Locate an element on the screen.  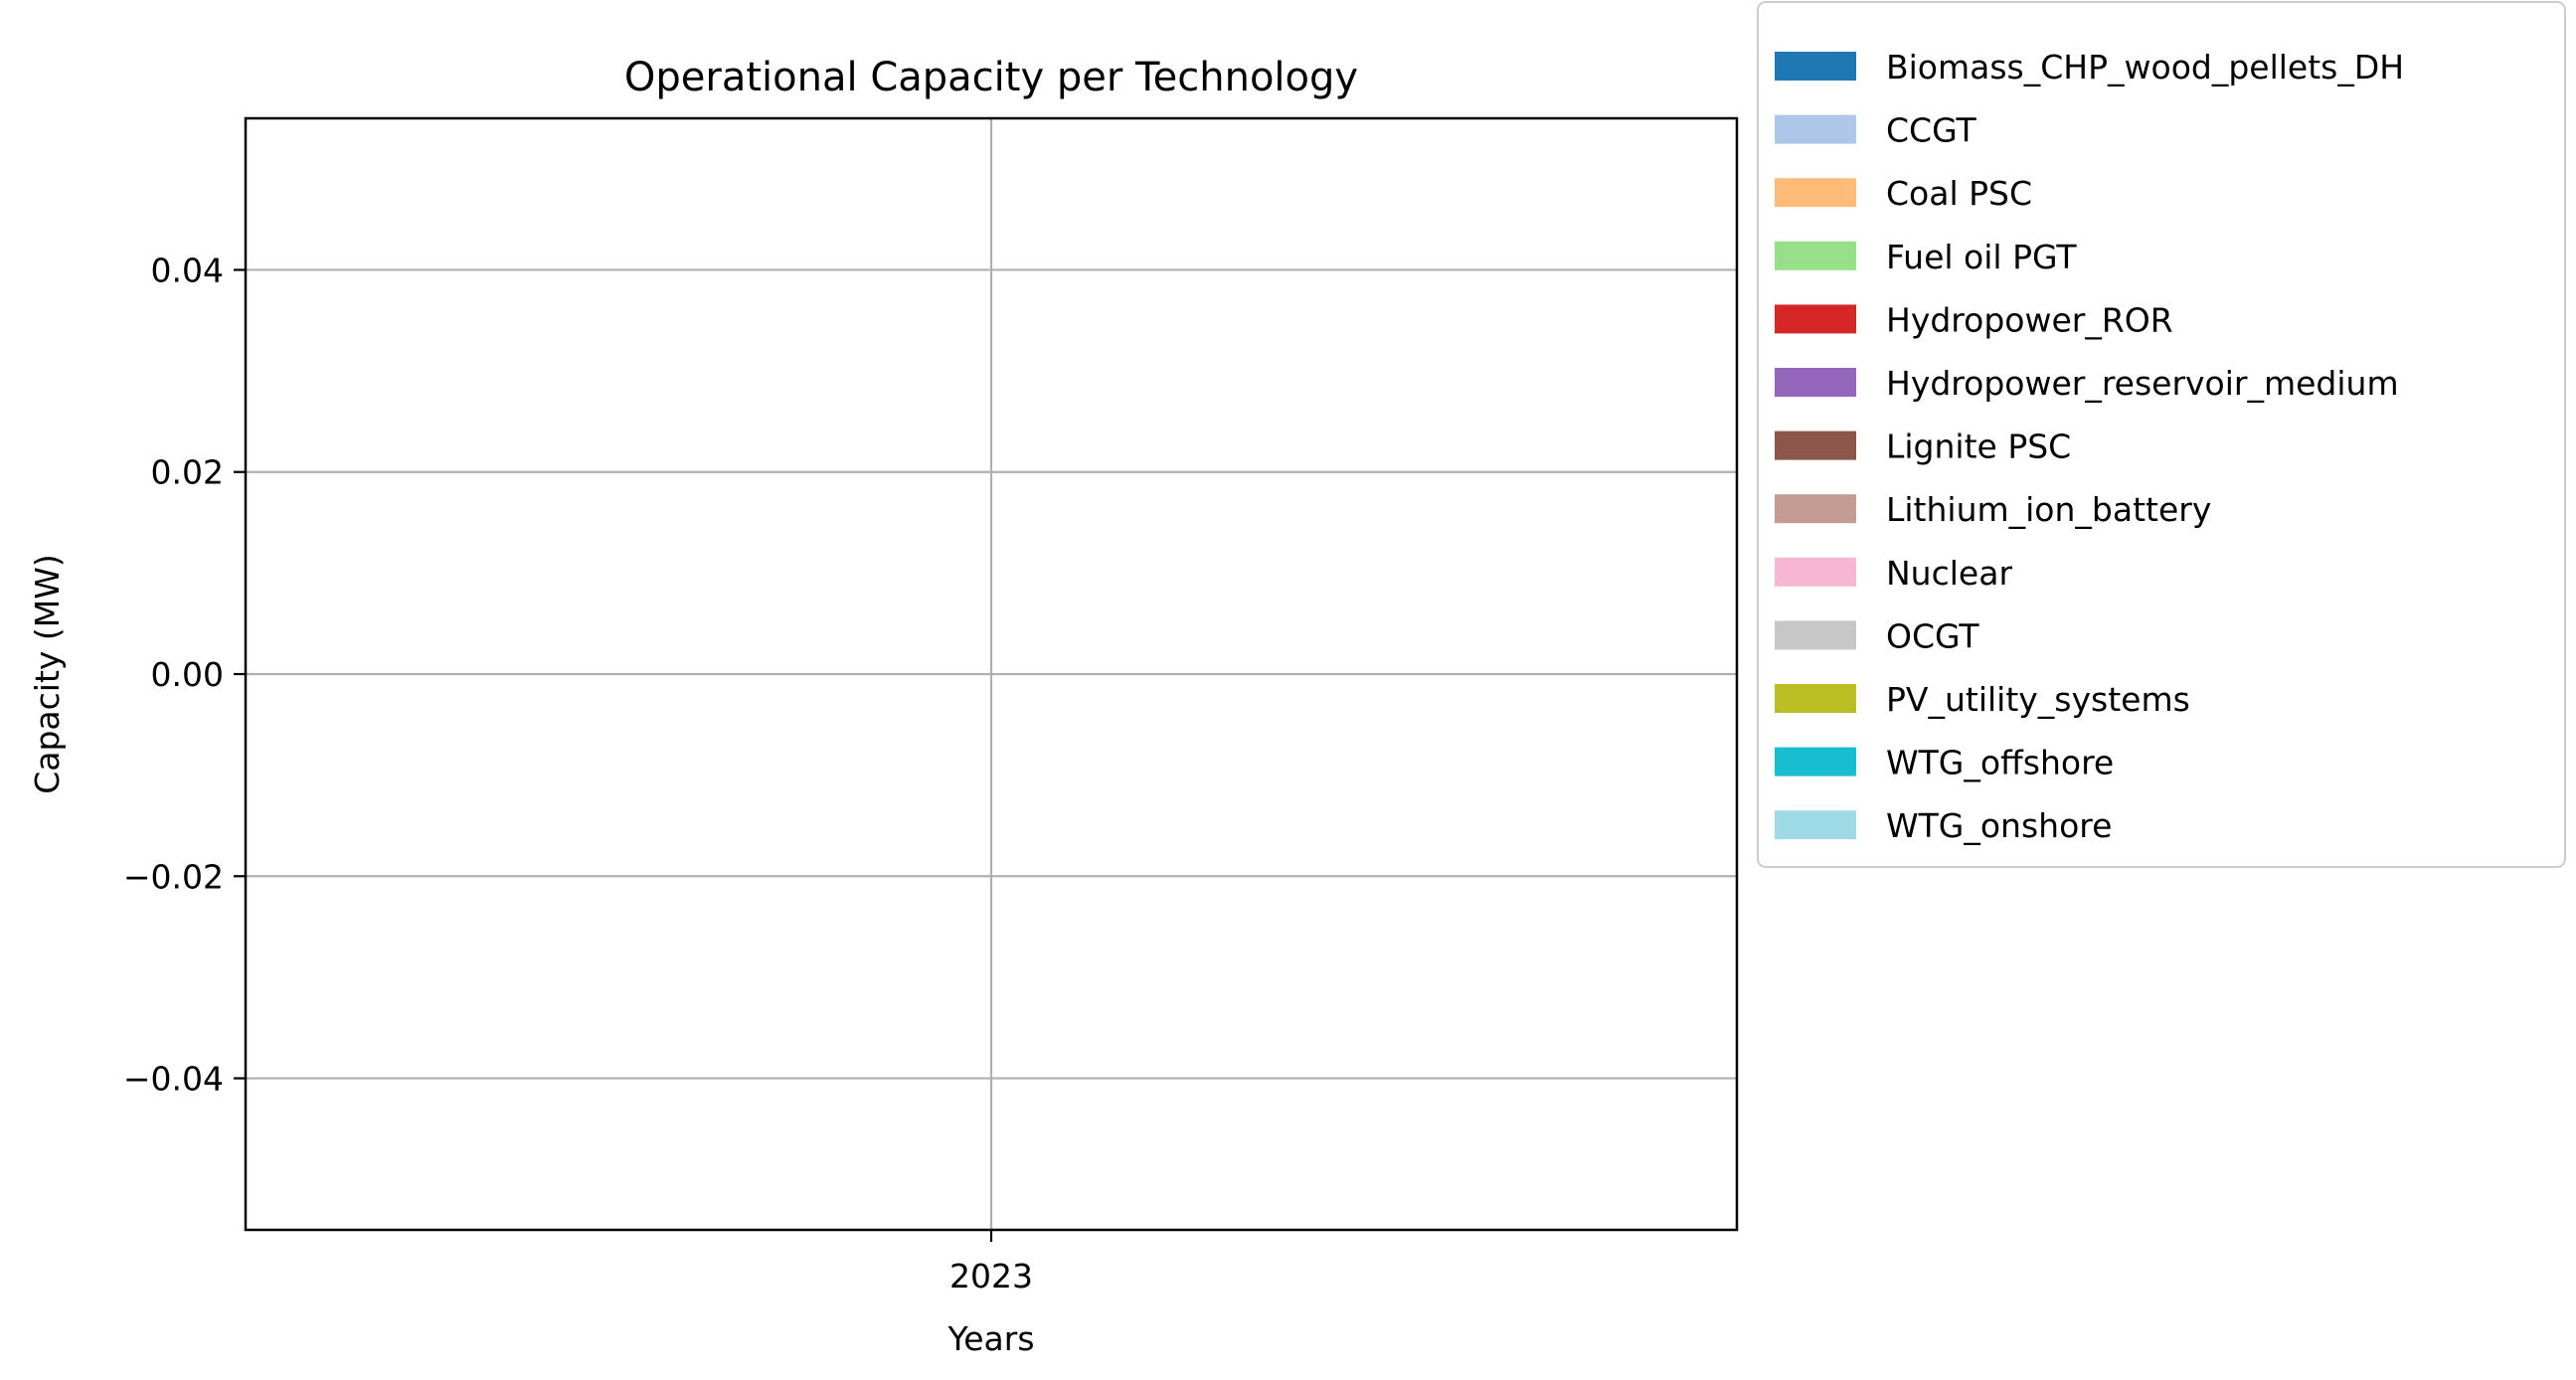
legend-label: WTG_onshore is located at coordinates (1999, 825).